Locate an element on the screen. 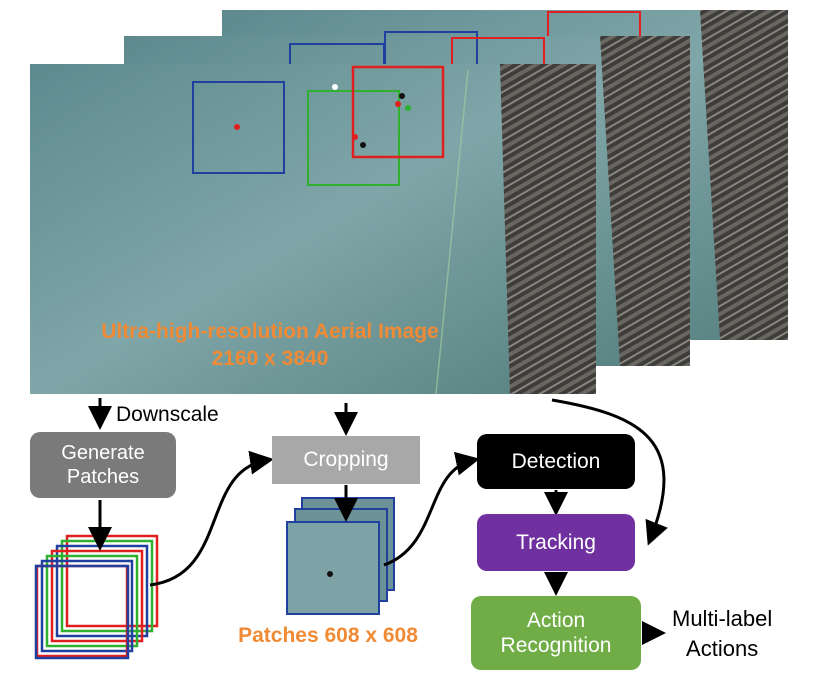 This screenshot has height=685, width=820. patches-size-label: Patches 608 x 608 is located at coordinates (328, 635).